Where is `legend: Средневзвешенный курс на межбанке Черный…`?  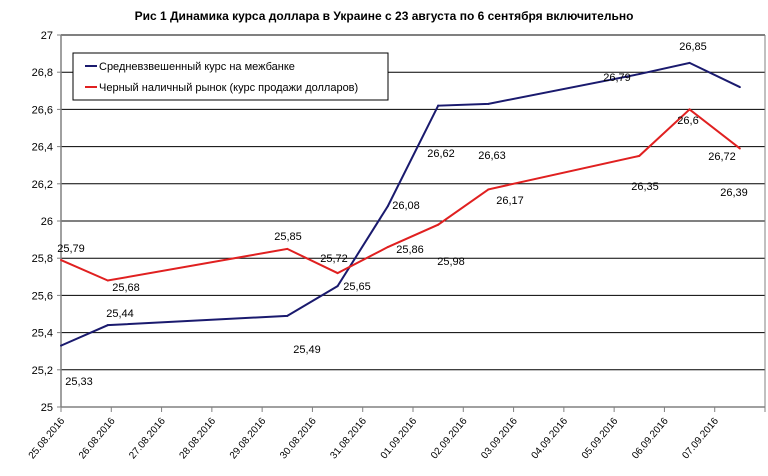 legend: Средневзвешенный курс на межбанке Черный… is located at coordinates (230, 76).